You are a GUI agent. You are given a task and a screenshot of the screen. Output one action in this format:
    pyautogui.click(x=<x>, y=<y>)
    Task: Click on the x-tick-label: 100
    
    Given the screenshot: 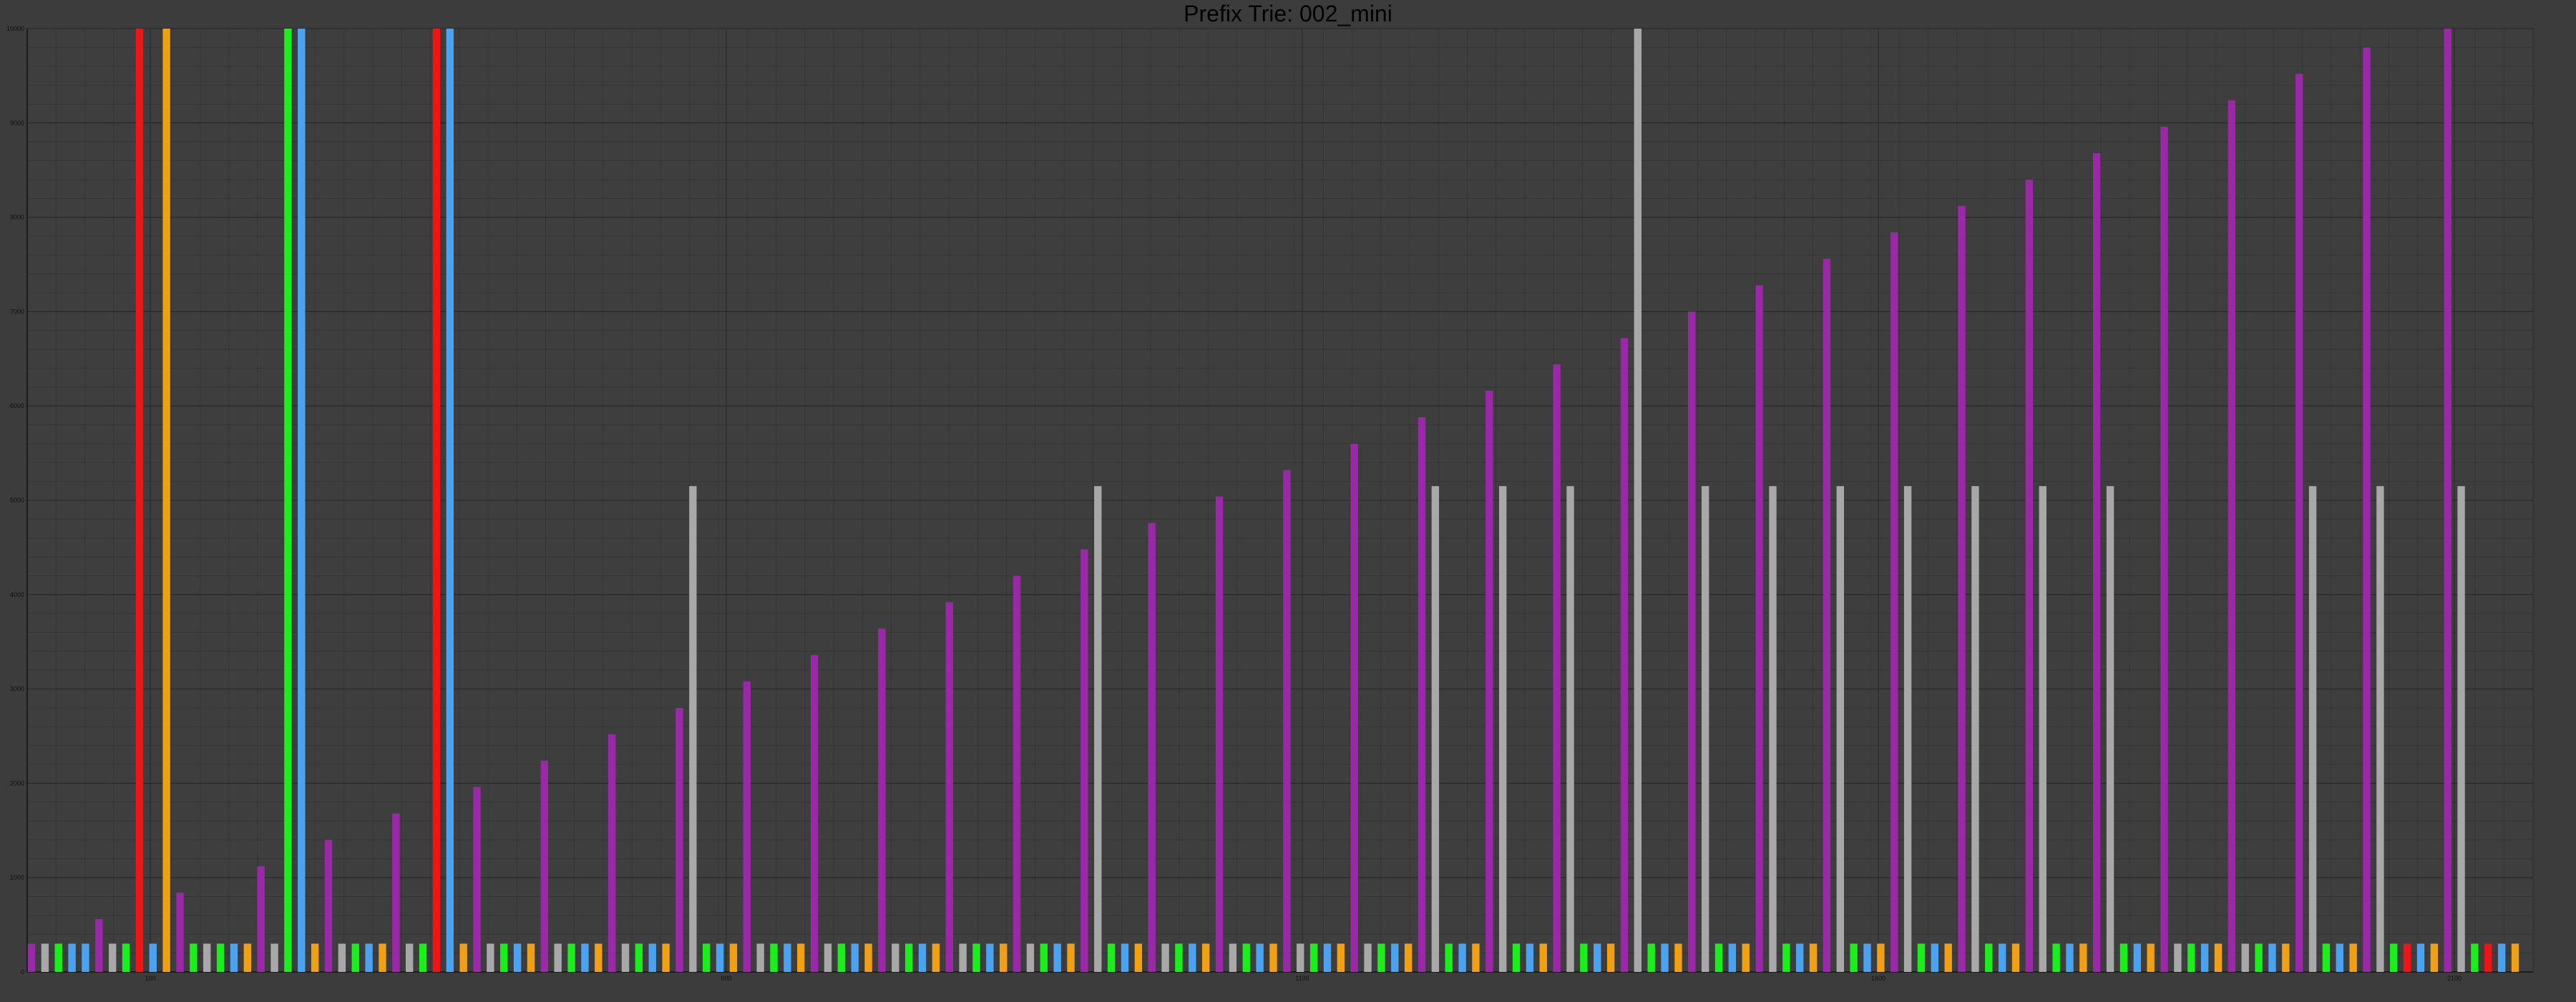 What is the action you would take?
    pyautogui.click(x=150, y=979)
    